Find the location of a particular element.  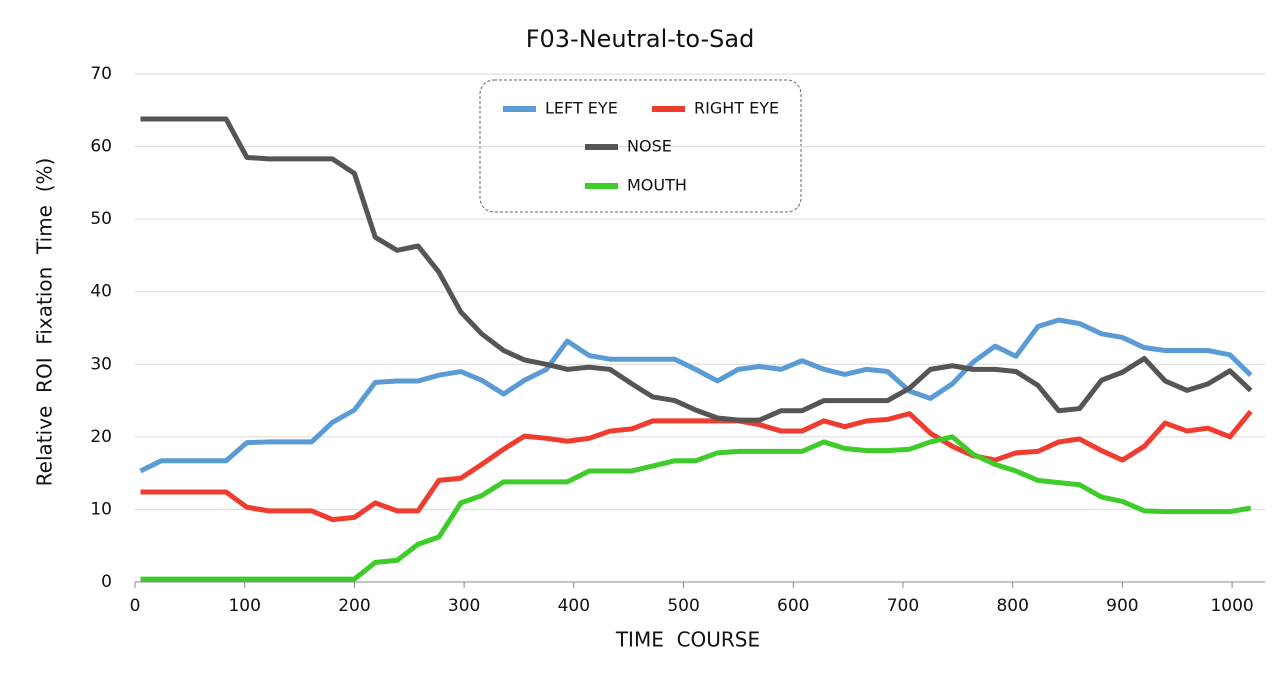

y-tick-label: 10 is located at coordinates (101, 509).